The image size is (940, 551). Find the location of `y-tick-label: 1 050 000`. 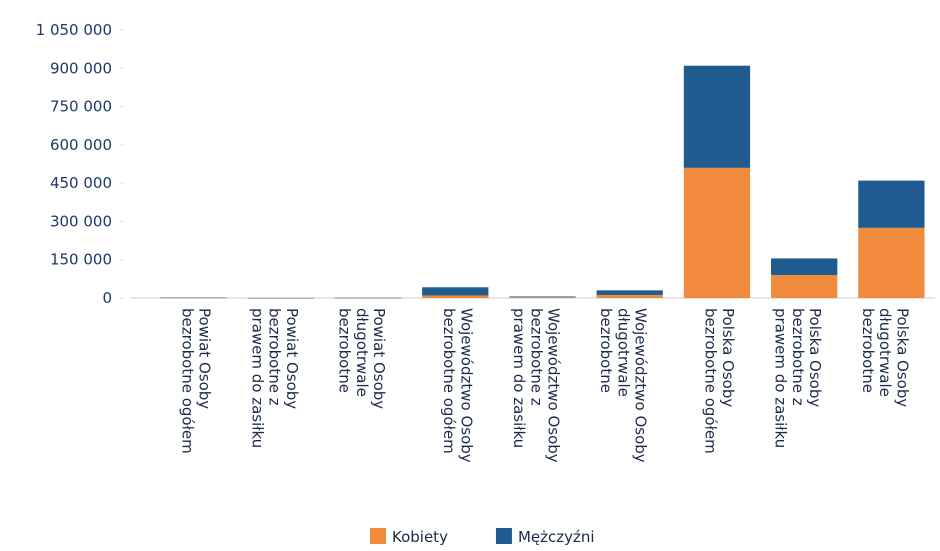

y-tick-label: 1 050 000 is located at coordinates (74, 30).